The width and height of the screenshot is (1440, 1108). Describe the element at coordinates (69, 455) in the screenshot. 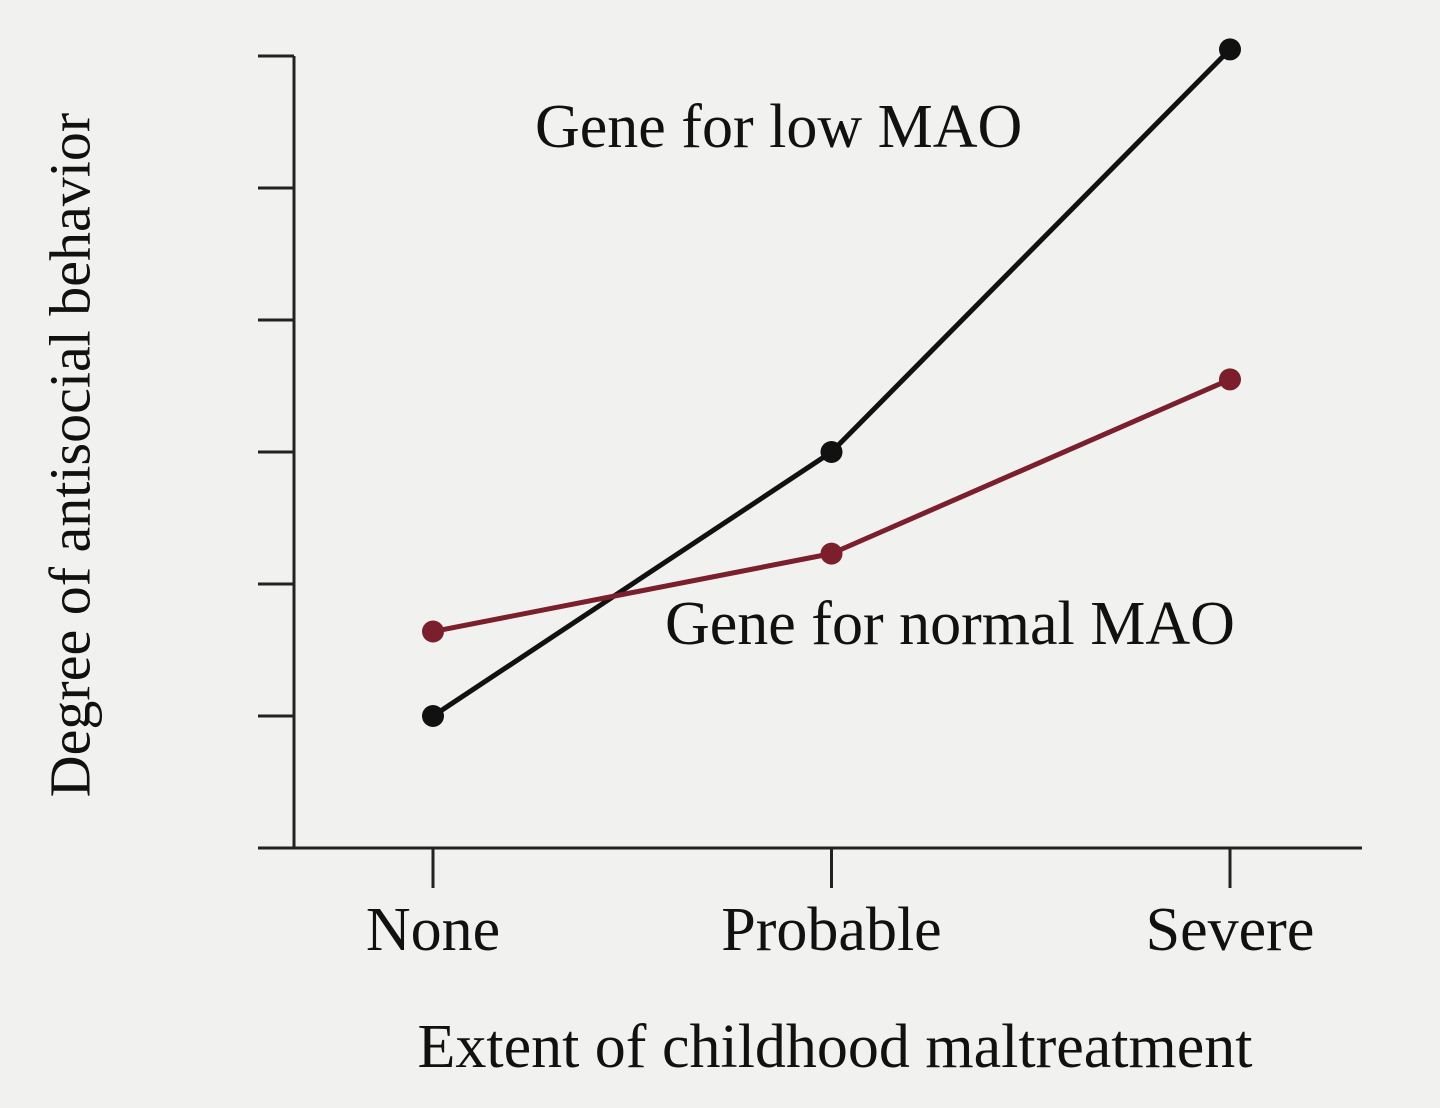

I see `y-axis-label: Degree of antisocial behavior` at that location.